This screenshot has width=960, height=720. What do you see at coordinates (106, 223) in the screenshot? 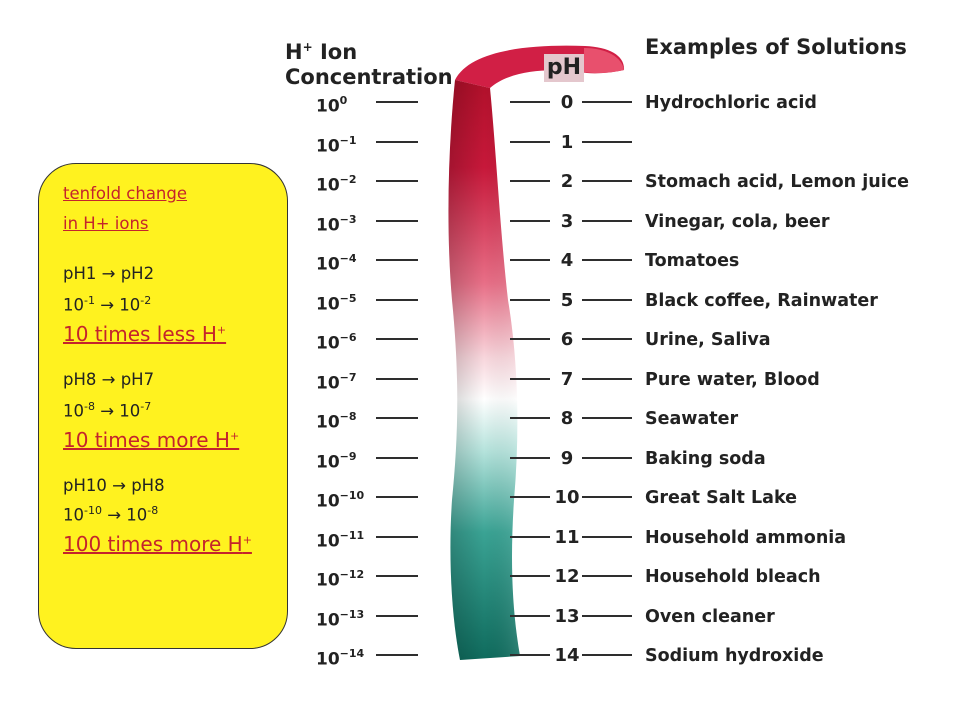
I see `info-title-line2: in H+ ions` at bounding box center [106, 223].